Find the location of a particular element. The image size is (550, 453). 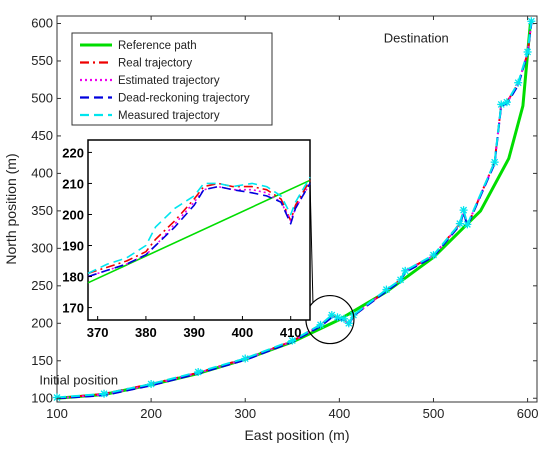

x-axis-label: East position (m) is located at coordinates (296, 435).